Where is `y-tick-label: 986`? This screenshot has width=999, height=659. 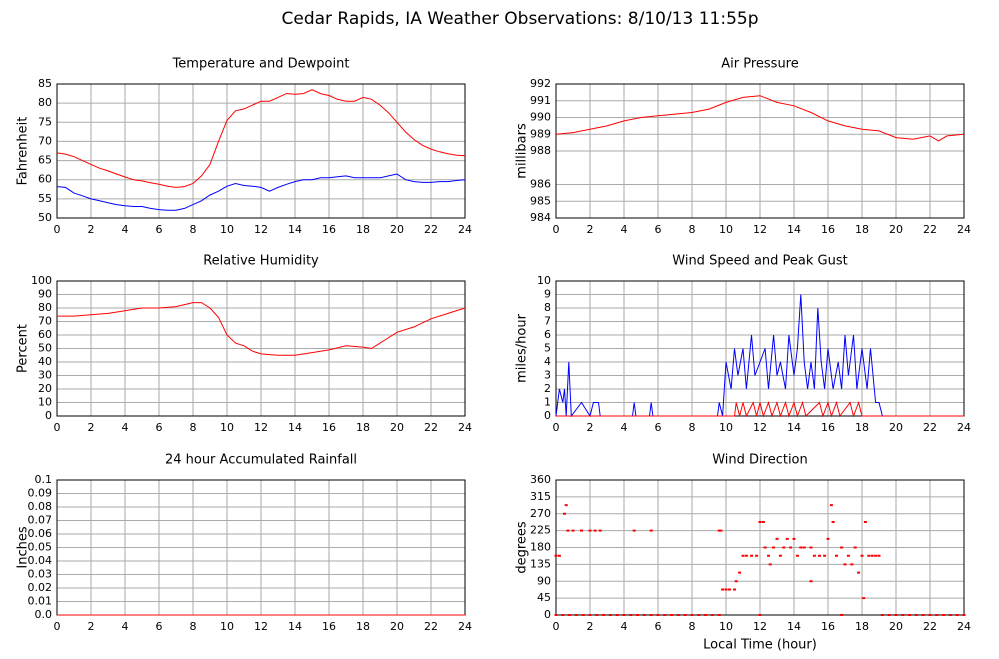
y-tick-label: 986 is located at coordinates (540, 184).